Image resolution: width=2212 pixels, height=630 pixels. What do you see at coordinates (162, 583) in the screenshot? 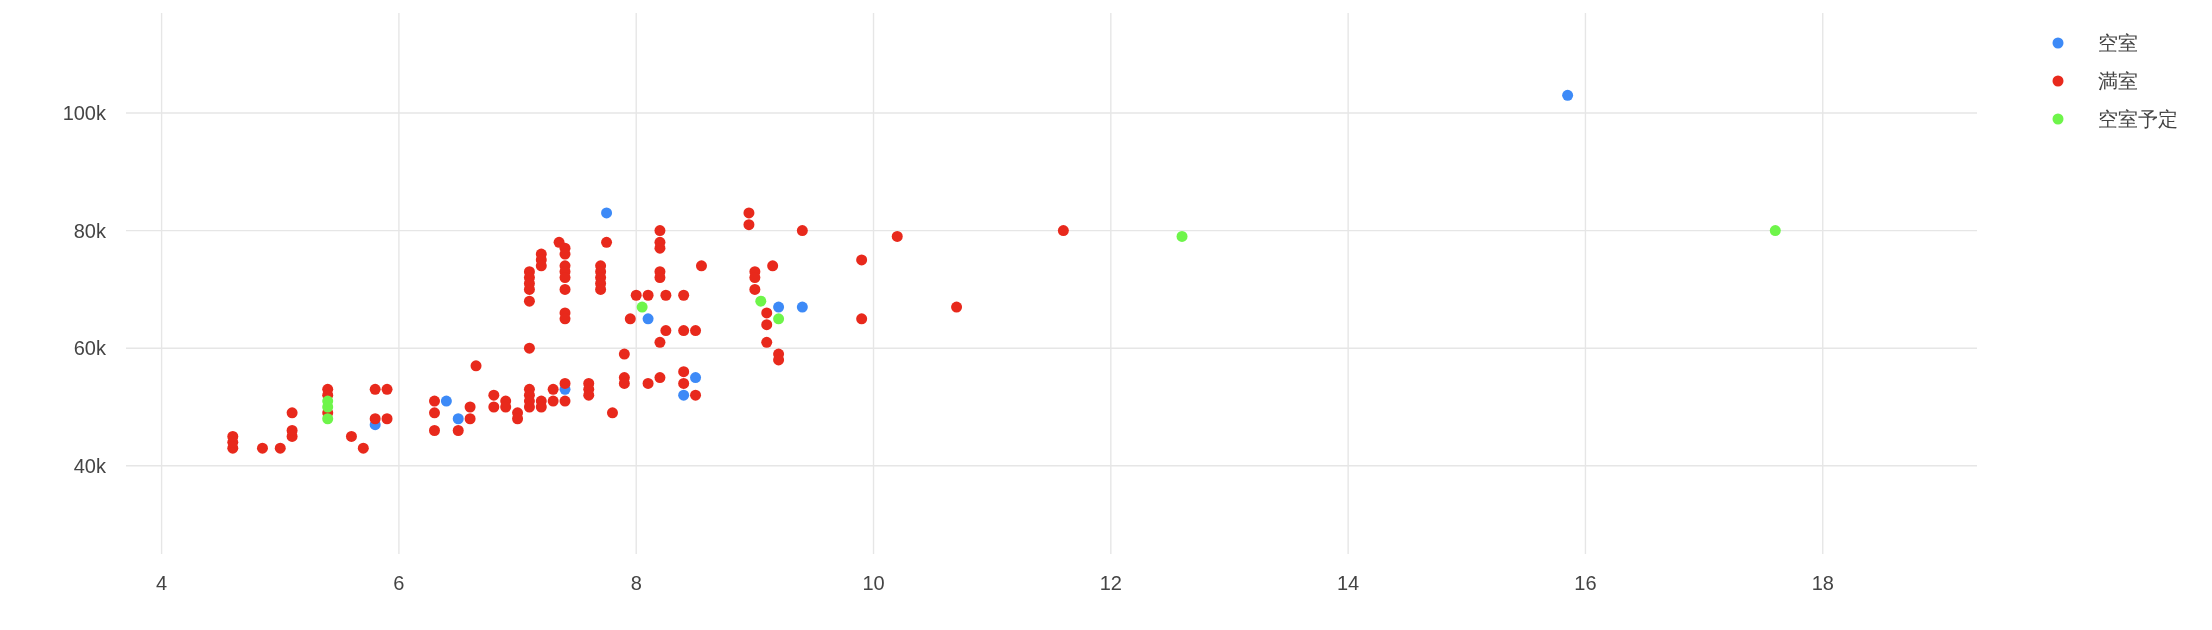
I see `x-tick-label: 4` at bounding box center [162, 583].